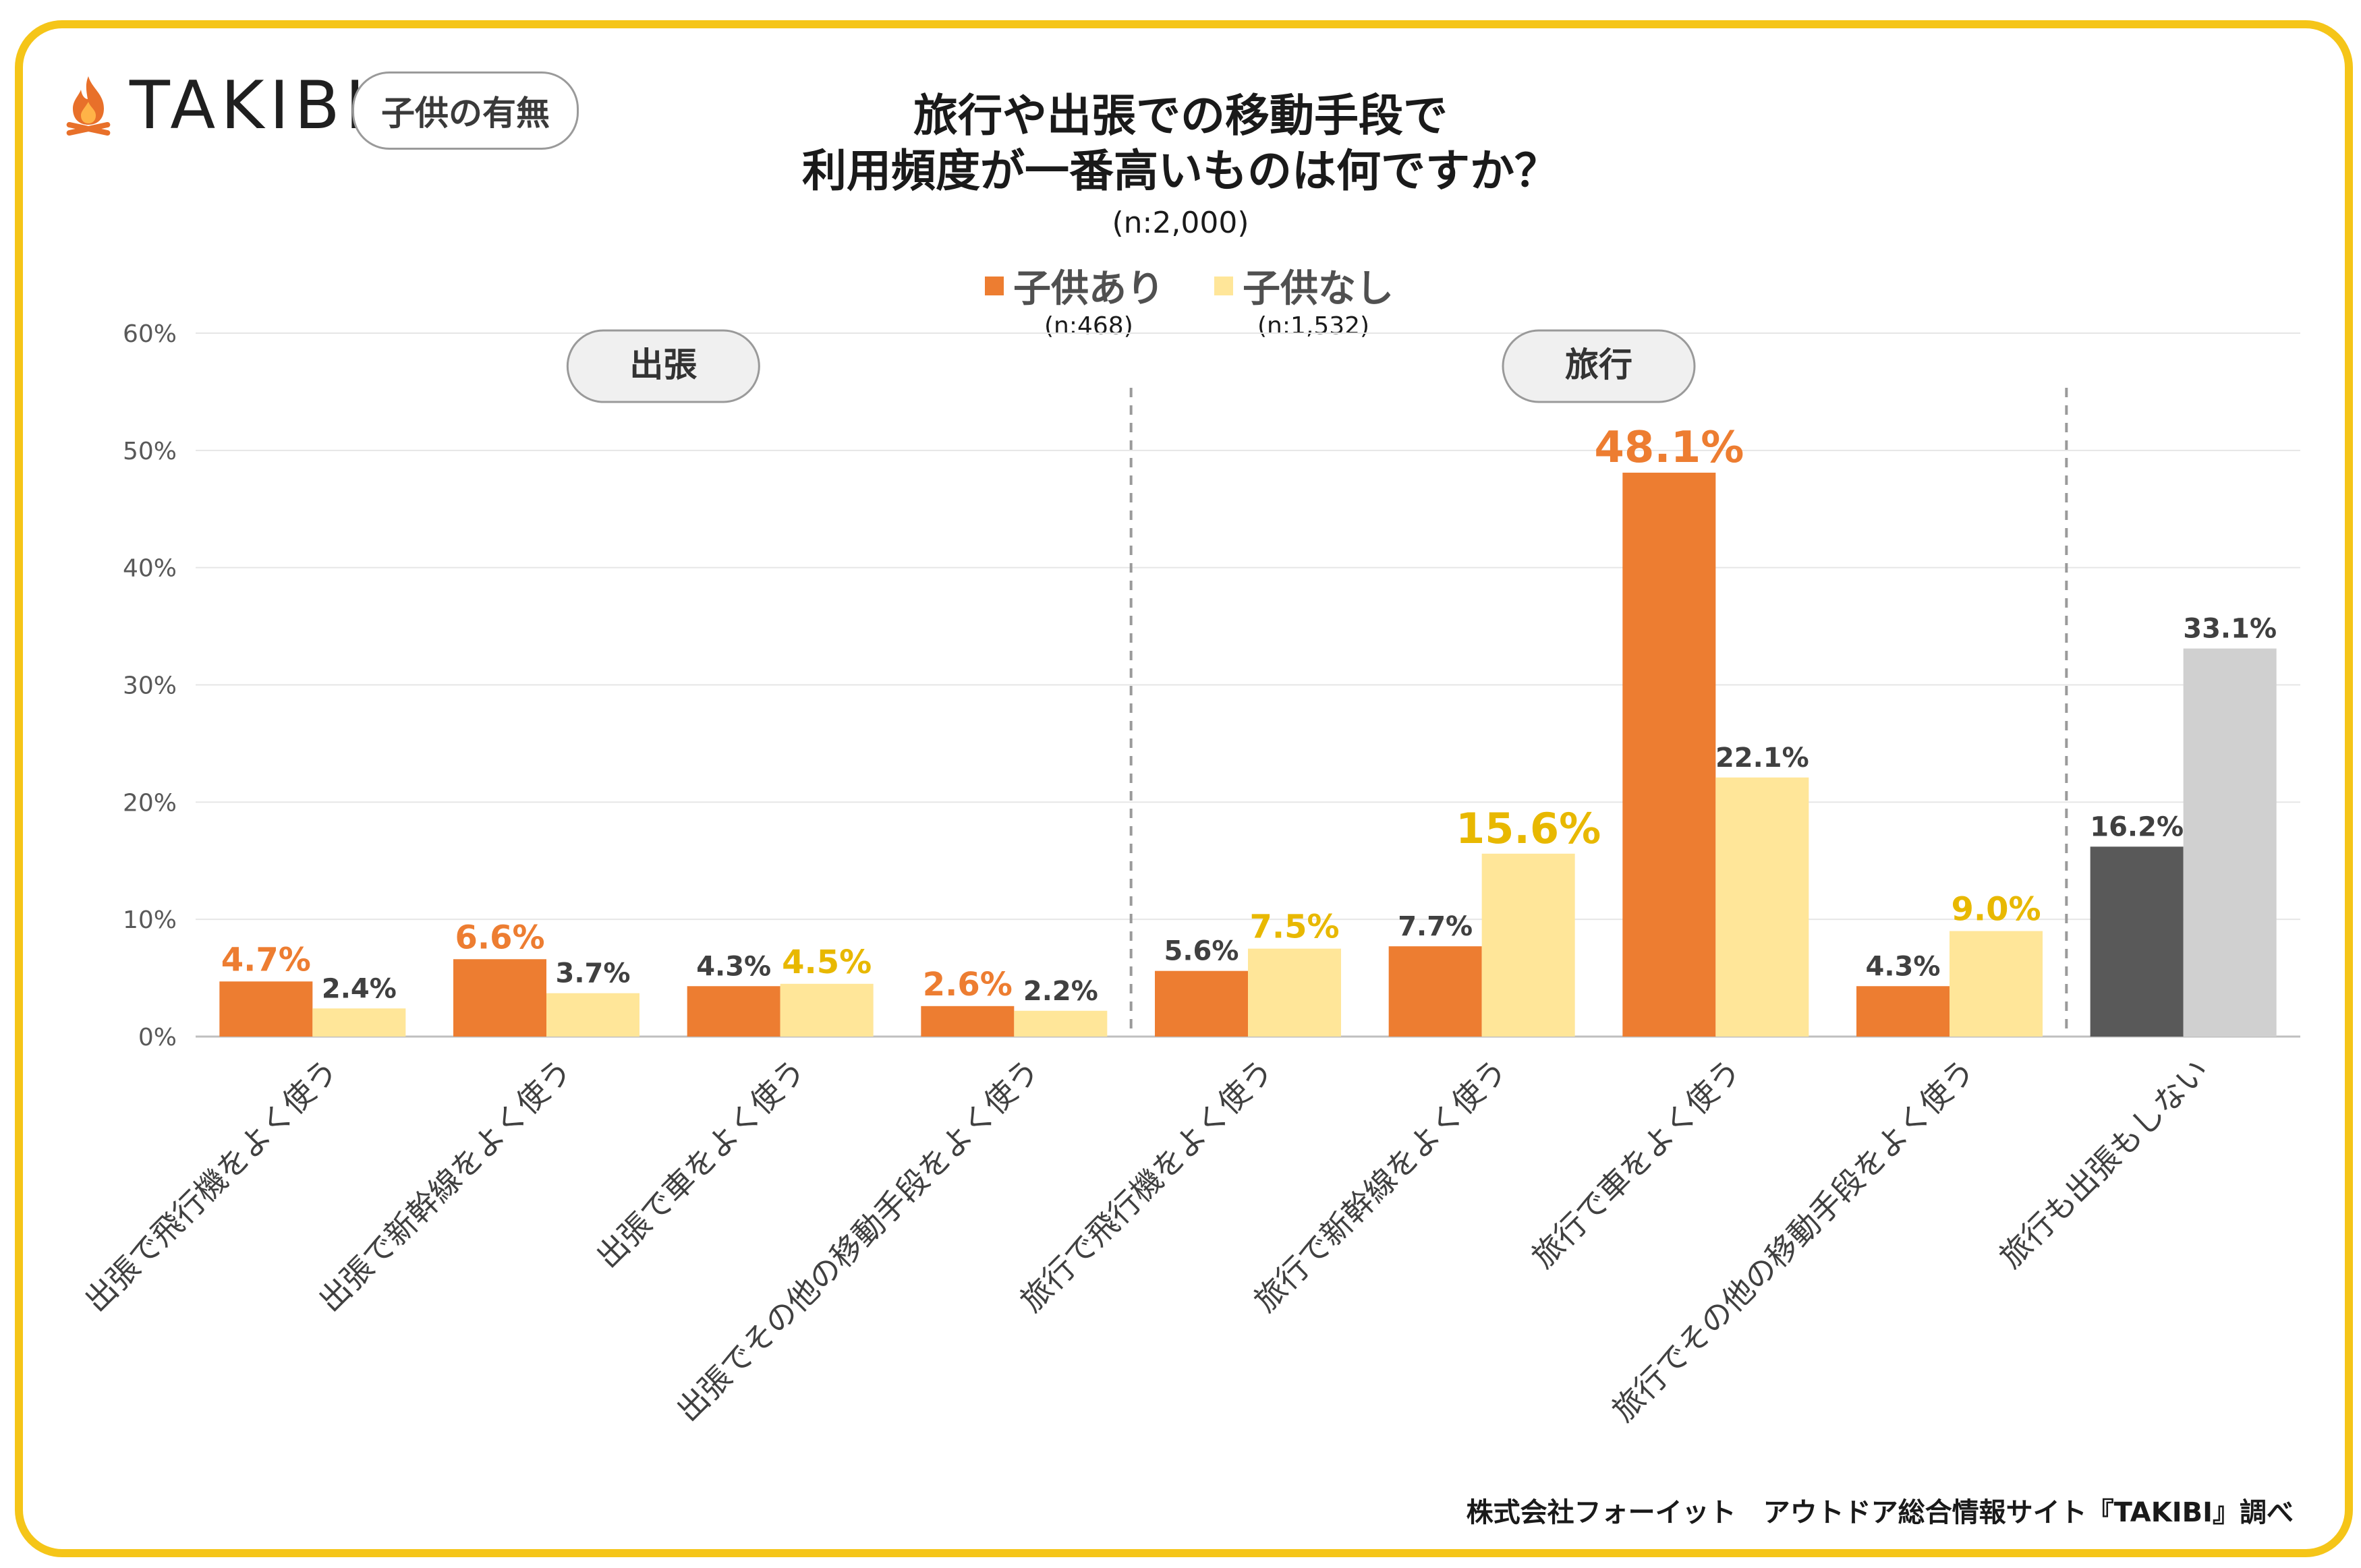  I want to click on category-badge: 子供の有無, so click(465, 110).